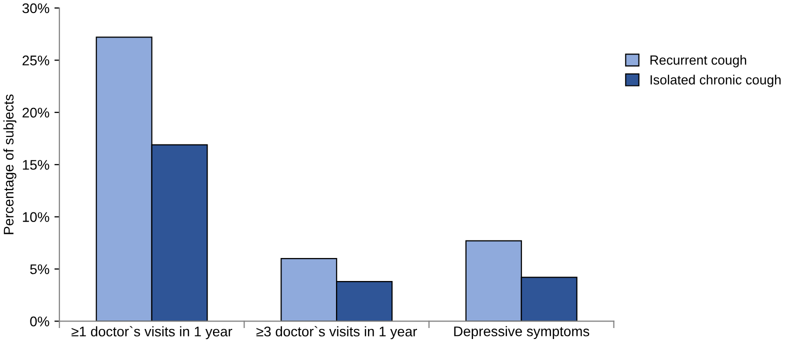 This screenshot has height=348, width=792. Describe the element at coordinates (36, 61) in the screenshot. I see `y-tick-label: 25%` at that location.